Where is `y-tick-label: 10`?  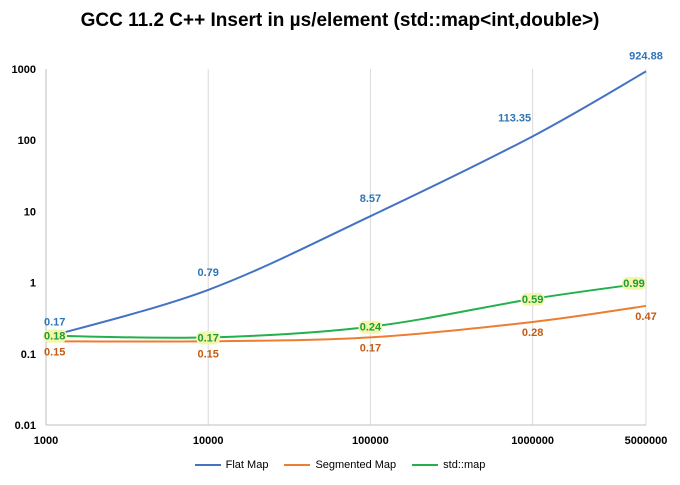
y-tick-label: 10 is located at coordinates (30, 212).